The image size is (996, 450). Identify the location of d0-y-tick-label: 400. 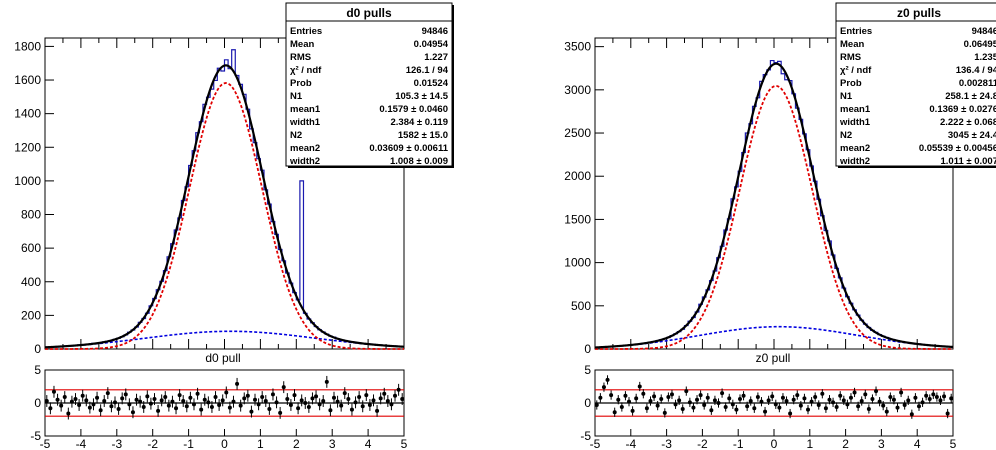
(31, 282).